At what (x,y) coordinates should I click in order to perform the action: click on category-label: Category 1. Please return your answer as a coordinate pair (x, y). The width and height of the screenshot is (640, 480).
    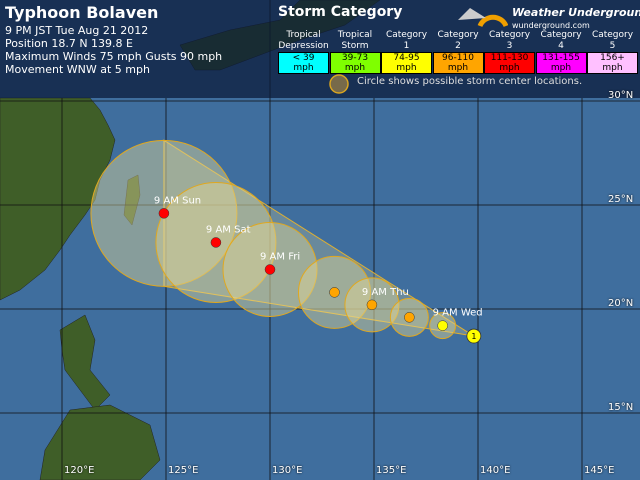
    Looking at the image, I should click on (406, 41).